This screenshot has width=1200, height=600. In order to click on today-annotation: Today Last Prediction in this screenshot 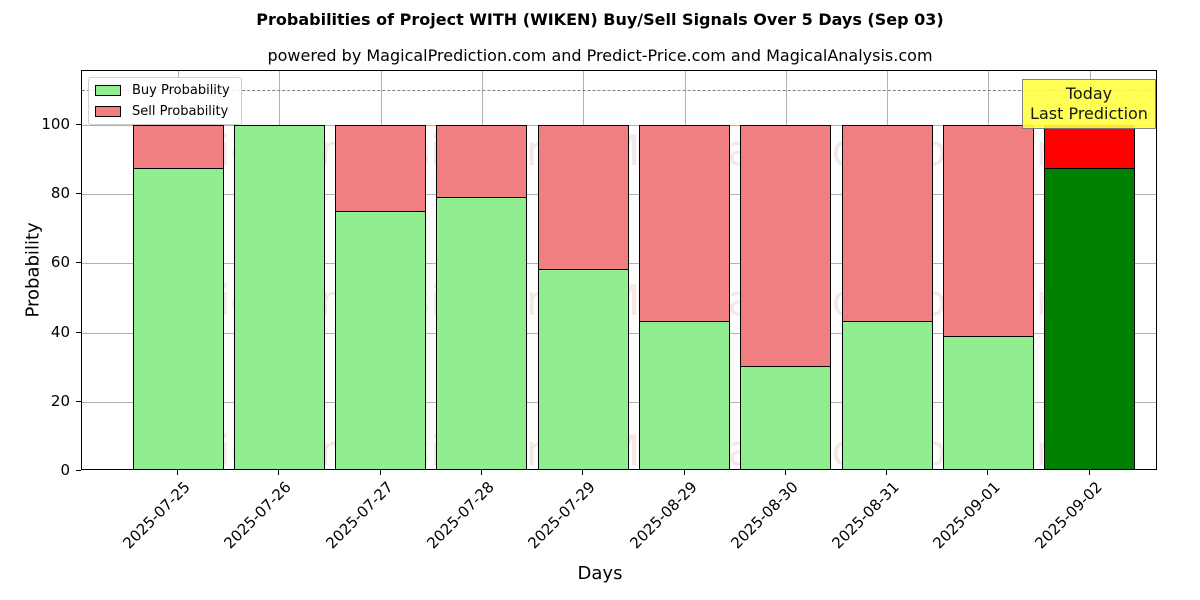, I will do `click(1089, 104)`.